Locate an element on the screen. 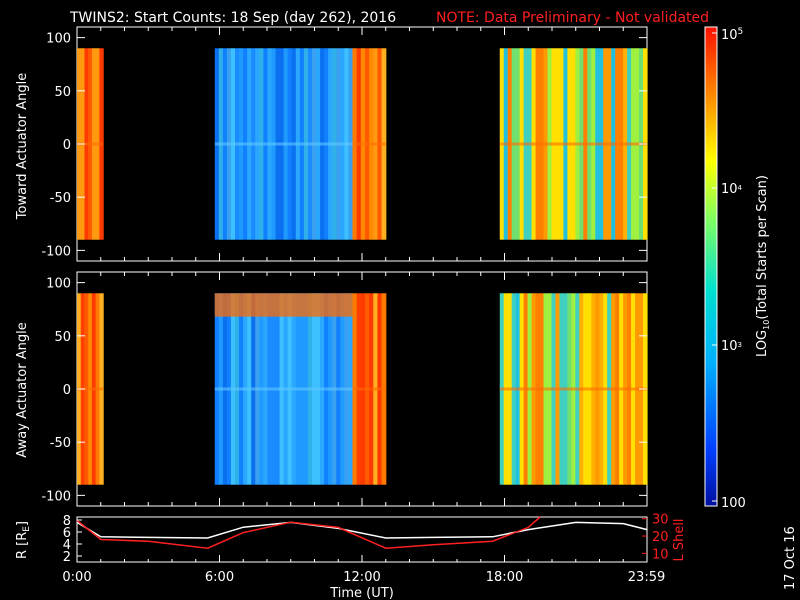 This screenshot has height=600, width=800. time-label-2: 12:00 is located at coordinates (361, 577).